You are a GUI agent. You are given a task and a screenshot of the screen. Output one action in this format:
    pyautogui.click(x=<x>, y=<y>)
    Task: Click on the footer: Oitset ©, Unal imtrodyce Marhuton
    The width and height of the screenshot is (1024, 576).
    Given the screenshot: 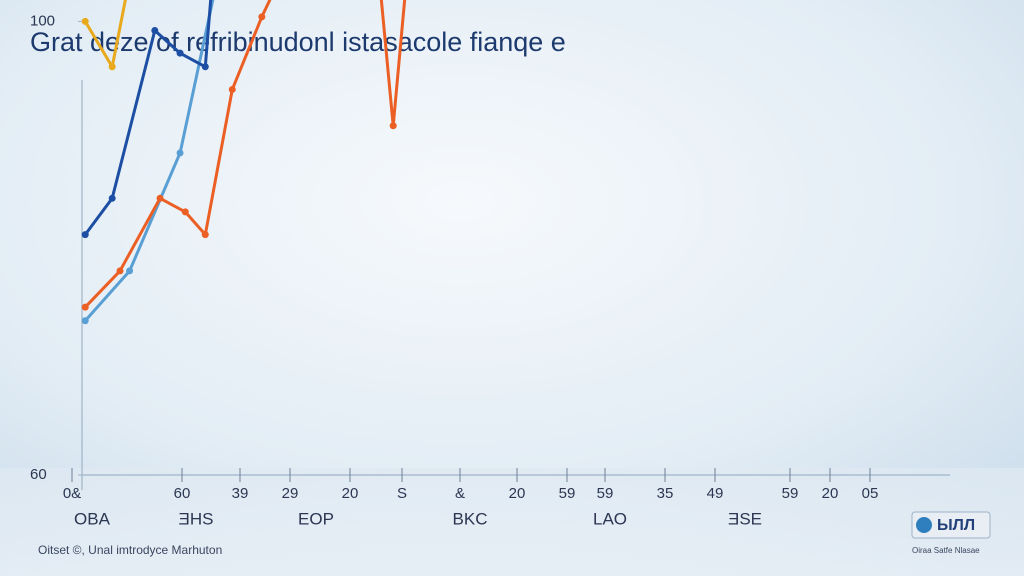 What is the action you would take?
    pyautogui.click(x=130, y=550)
    